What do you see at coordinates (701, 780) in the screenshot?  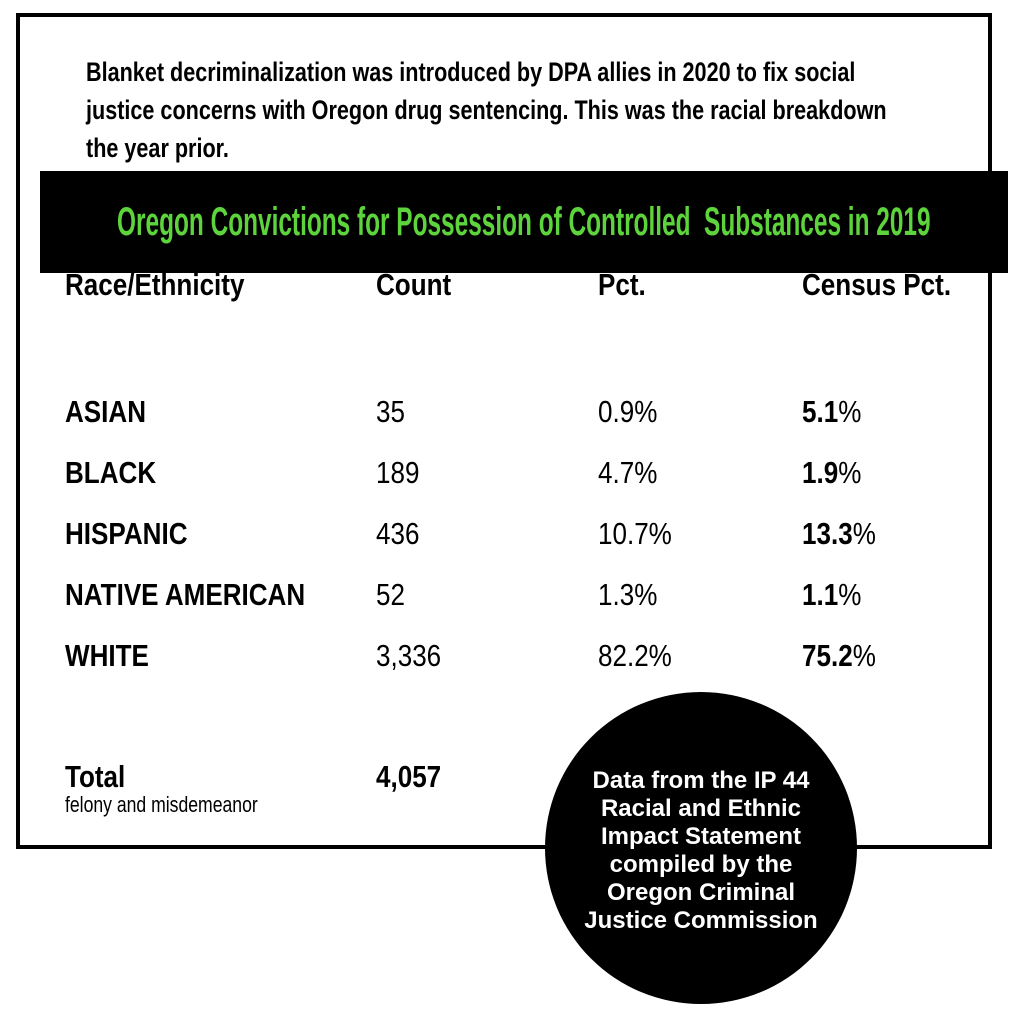 I see `source-badge-line: Data from the IP 44` at bounding box center [701, 780].